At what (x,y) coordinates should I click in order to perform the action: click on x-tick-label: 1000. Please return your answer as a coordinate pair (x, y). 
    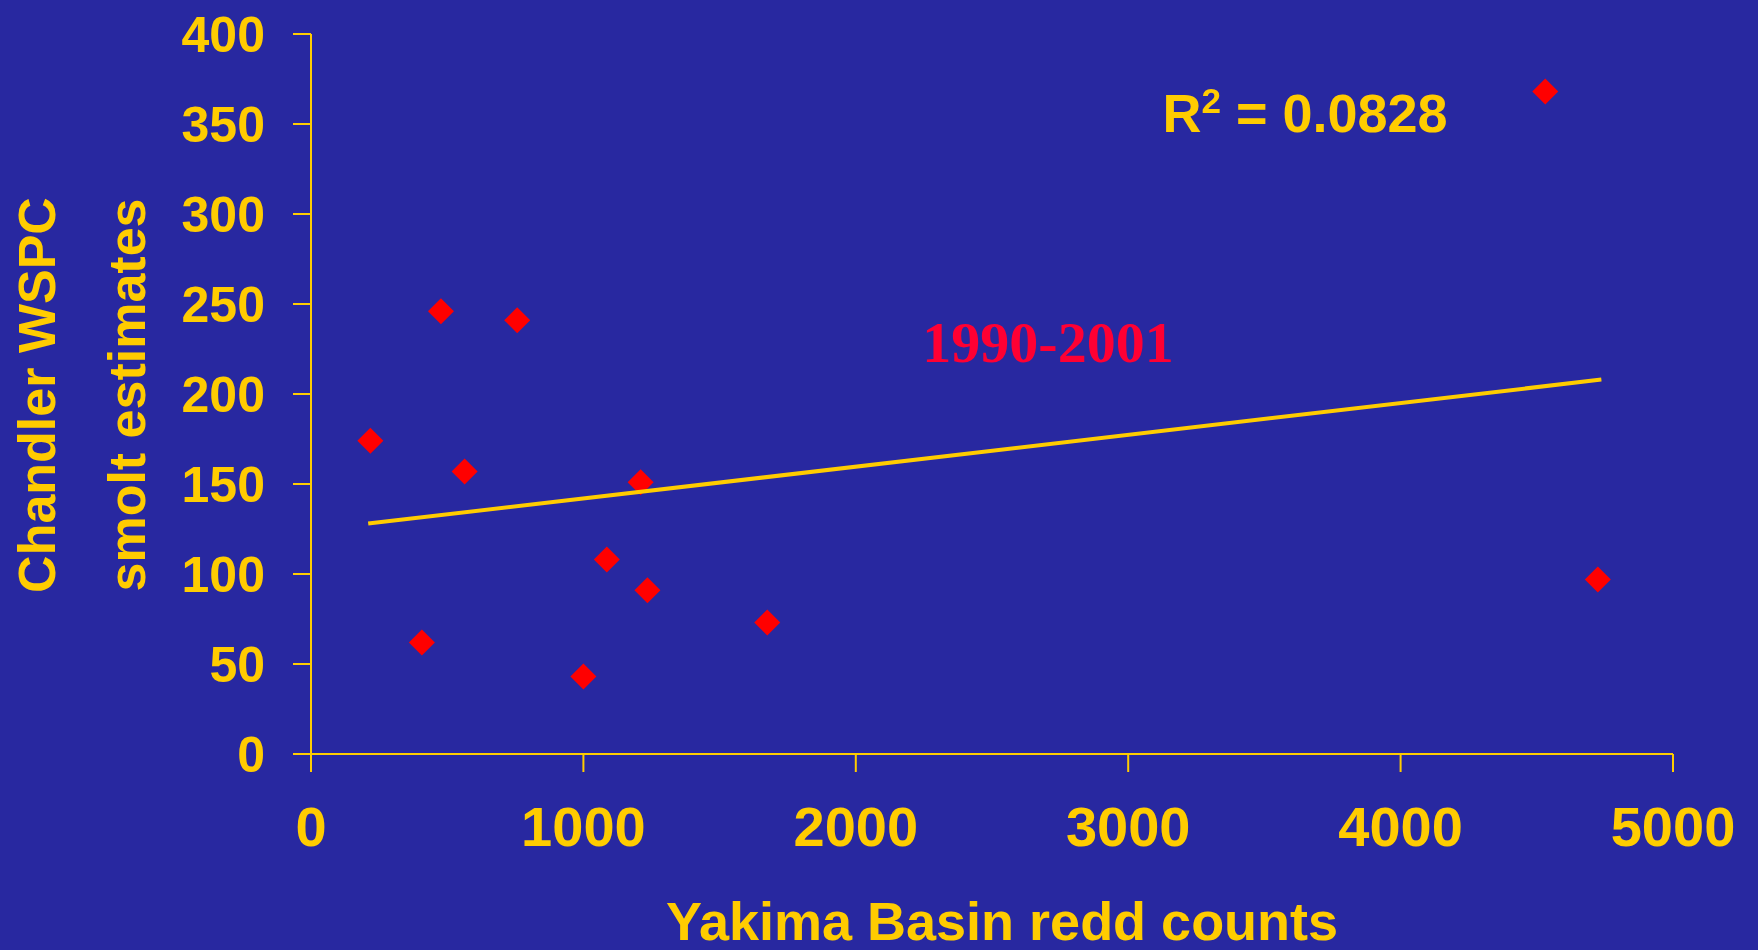
    Looking at the image, I should click on (583, 826).